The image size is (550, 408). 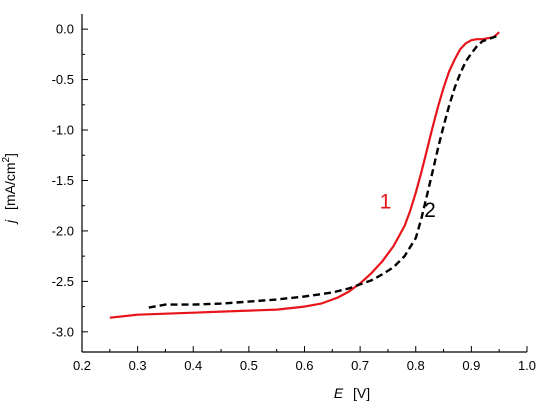 What do you see at coordinates (63, 230) in the screenshot?
I see `y-tick-label: -2.0` at bounding box center [63, 230].